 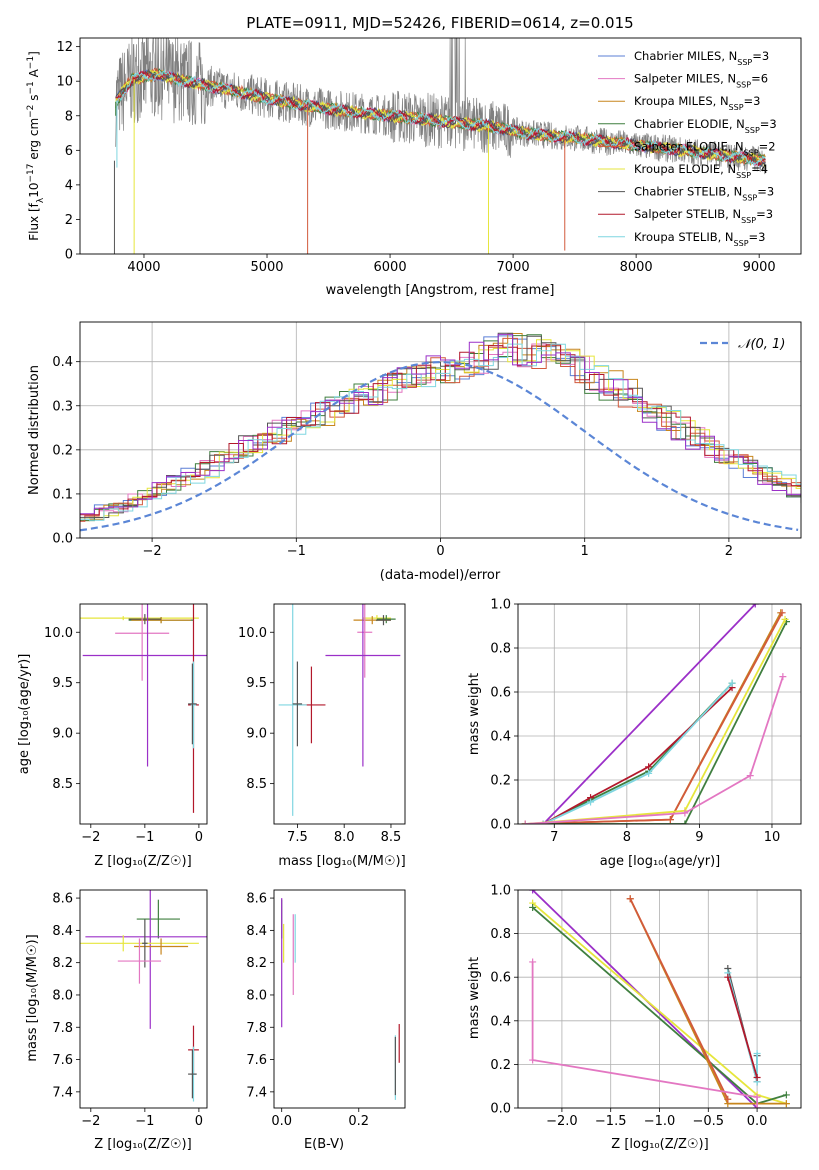 I want to click on y-tick-label: 1.0, so click(x=500, y=891).